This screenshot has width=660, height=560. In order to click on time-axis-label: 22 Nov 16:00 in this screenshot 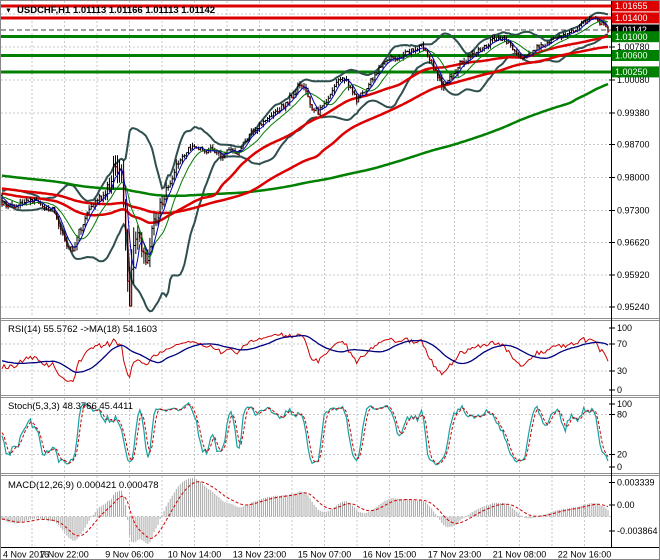, I will do `click(585, 555)`.